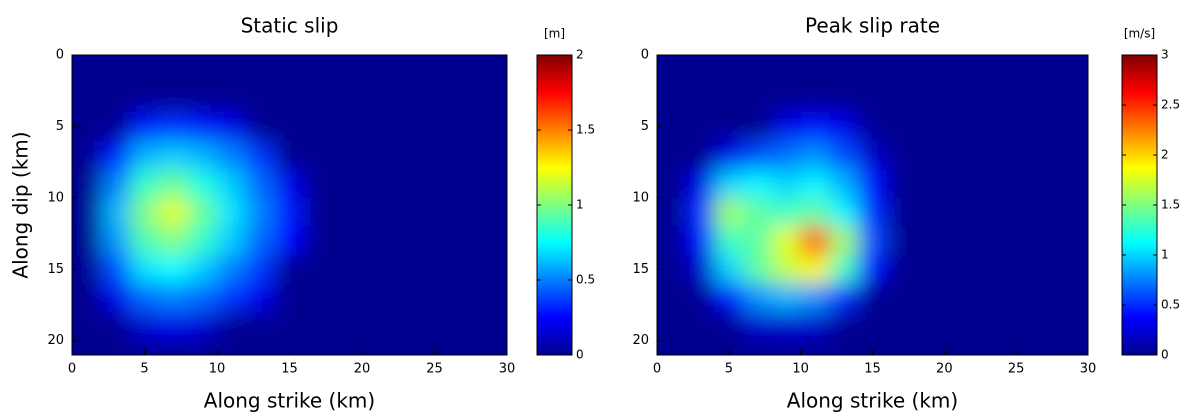 This screenshot has height=419, width=1196. I want to click on colorbar-tick-label: 2.5, so click(1170, 105).